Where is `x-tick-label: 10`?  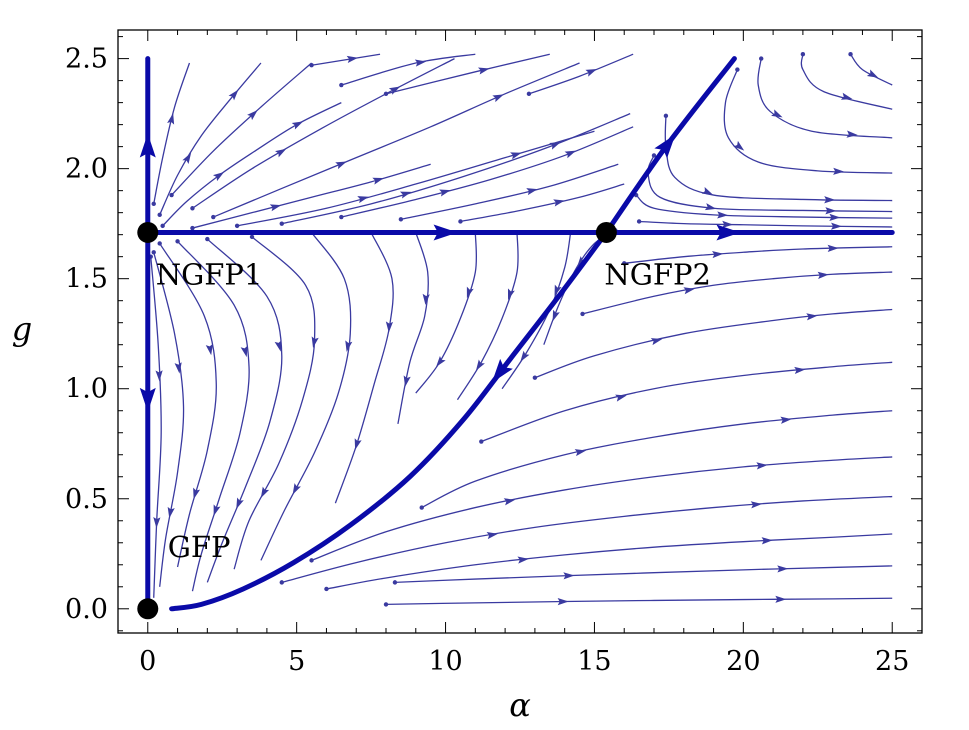
x-tick-label: 10 is located at coordinates (445, 661).